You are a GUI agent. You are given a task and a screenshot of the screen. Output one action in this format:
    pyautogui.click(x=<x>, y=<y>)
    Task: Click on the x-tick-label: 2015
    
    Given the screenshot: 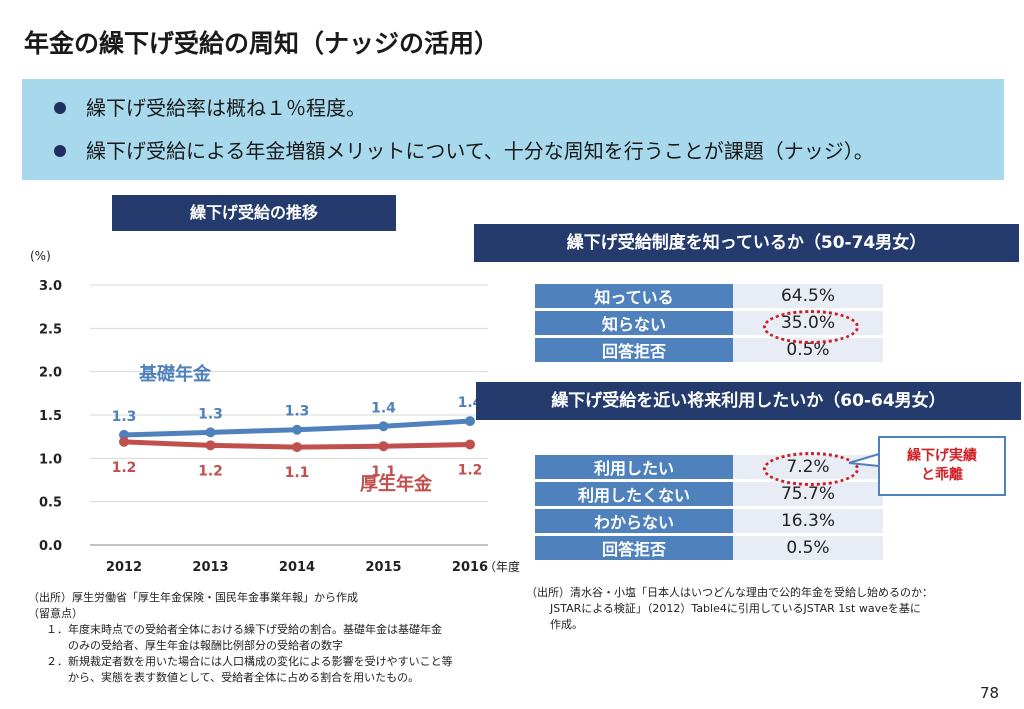 What is the action you would take?
    pyautogui.click(x=383, y=567)
    